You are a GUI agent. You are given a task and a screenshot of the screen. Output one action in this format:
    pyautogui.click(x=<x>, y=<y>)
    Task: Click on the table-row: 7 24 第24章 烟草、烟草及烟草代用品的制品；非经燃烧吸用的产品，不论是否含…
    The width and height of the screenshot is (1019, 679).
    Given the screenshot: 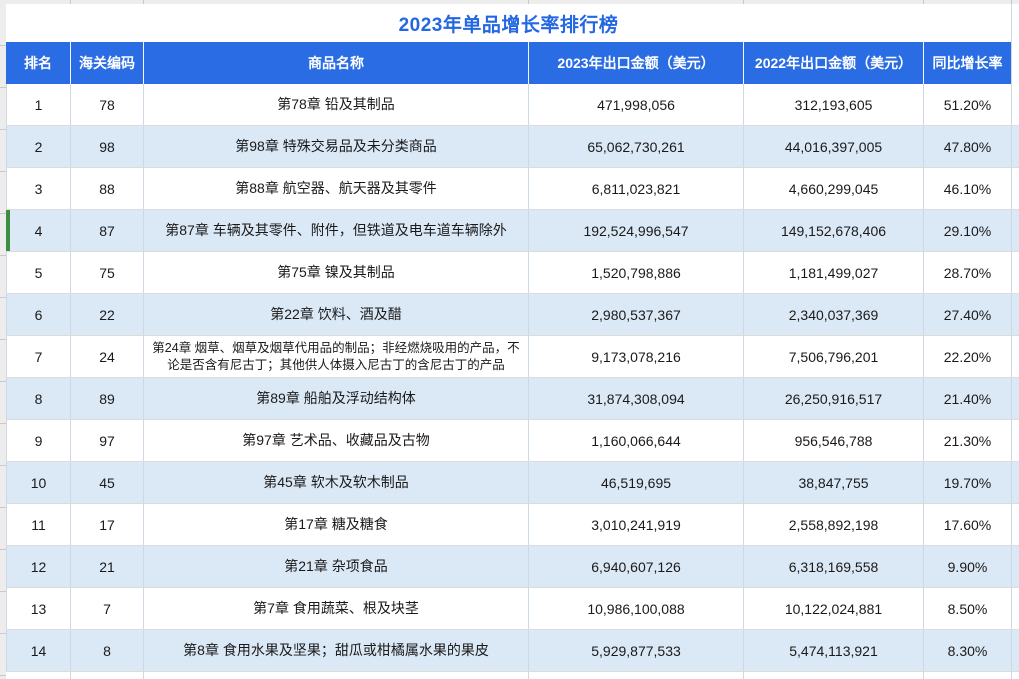 What is the action you would take?
    pyautogui.click(x=512, y=357)
    